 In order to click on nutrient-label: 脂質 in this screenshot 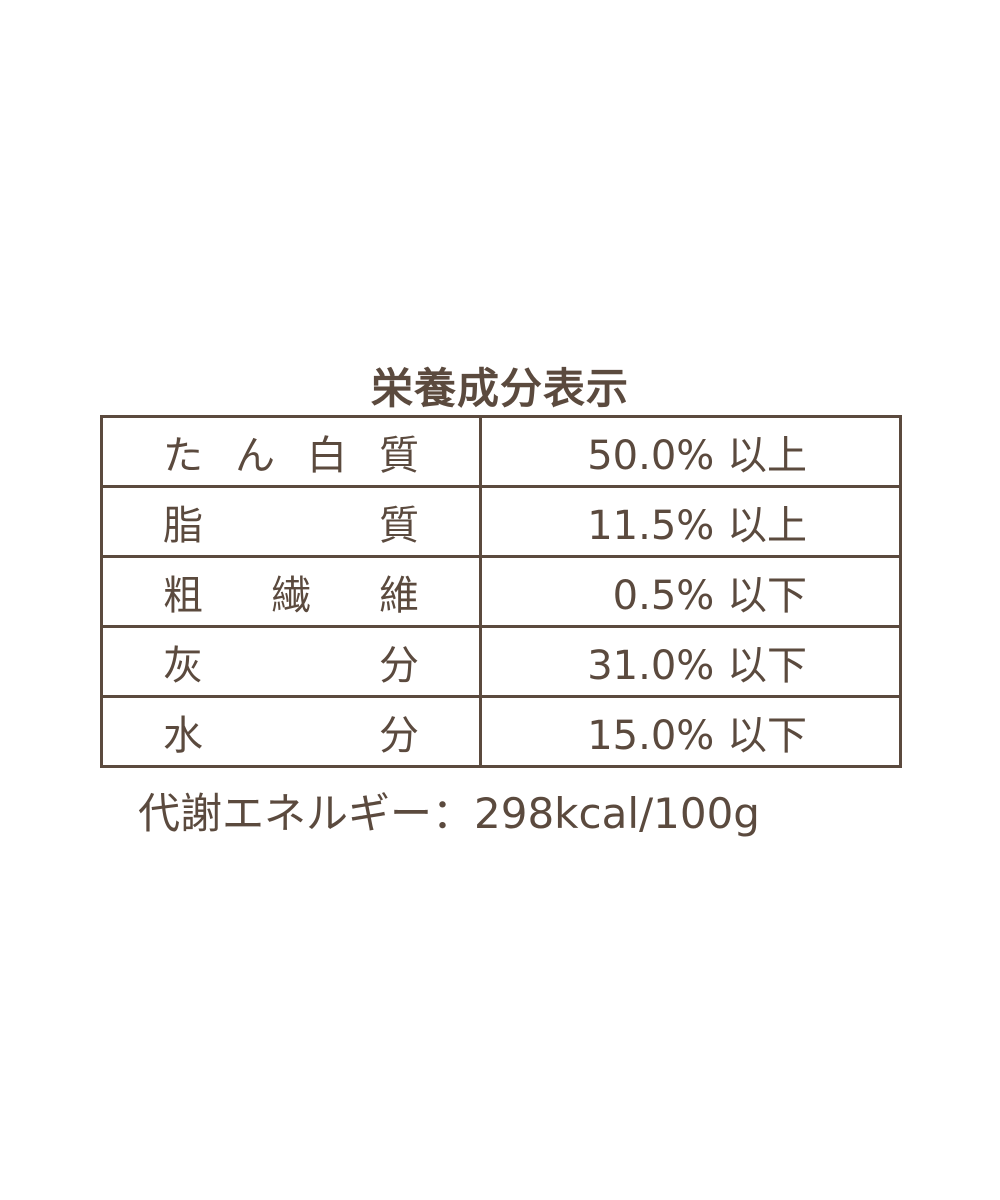, I will do `click(292, 521)`.